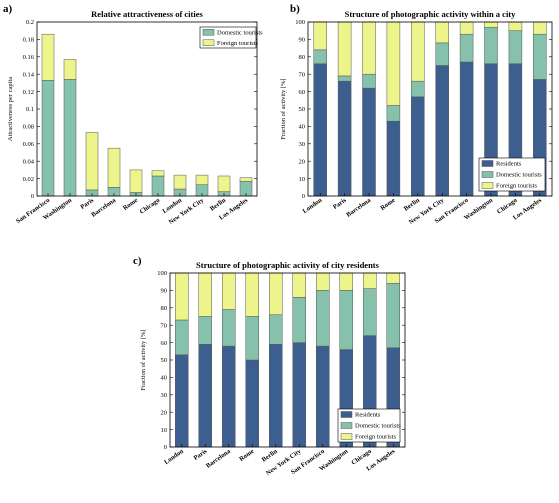 This screenshot has height=503, width=559. Describe the element at coordinates (28, 179) in the screenshot. I see `y-tick-label: 0.02` at that location.